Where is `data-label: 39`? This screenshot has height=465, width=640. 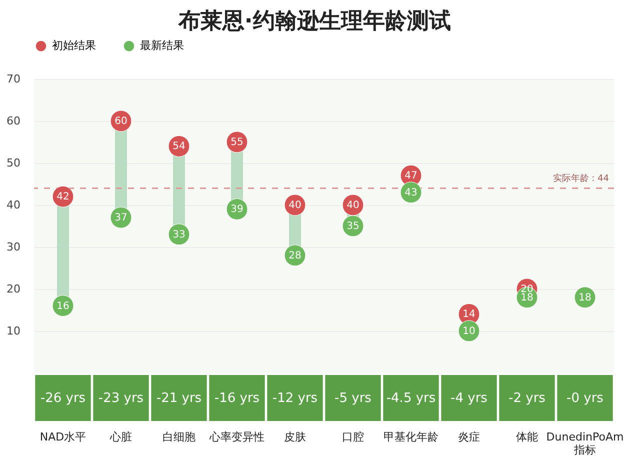 data-label: 39 is located at coordinates (237, 210).